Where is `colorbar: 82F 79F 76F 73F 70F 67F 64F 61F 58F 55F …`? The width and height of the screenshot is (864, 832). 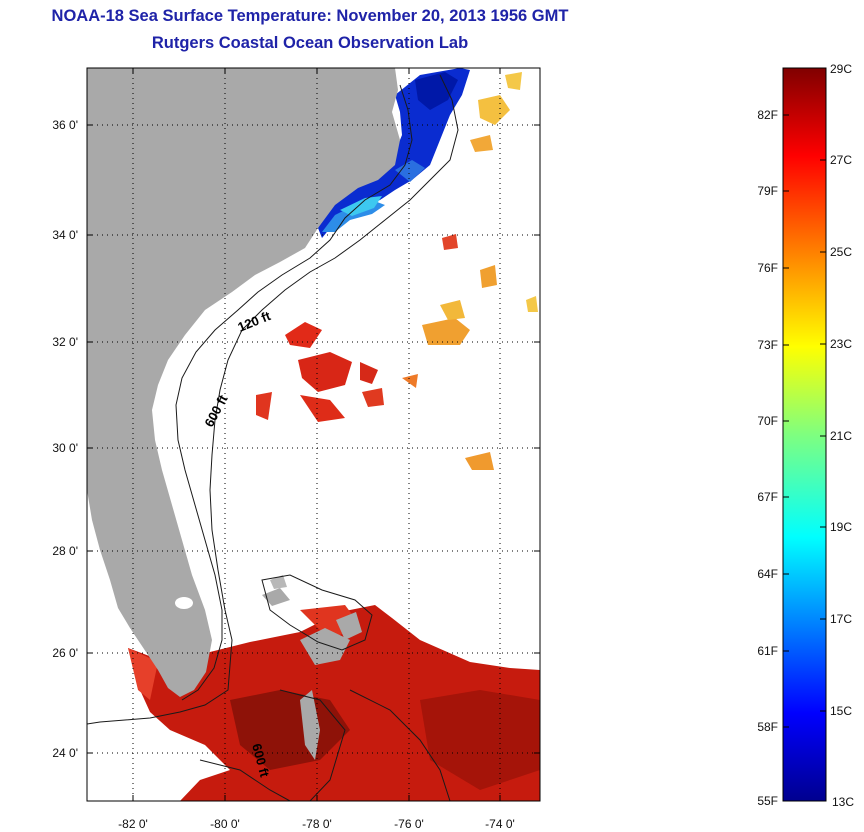 colorbar: 82F 79F 76F 73F 70F 67F 64F 61F 58F 55F … is located at coordinates (805, 435).